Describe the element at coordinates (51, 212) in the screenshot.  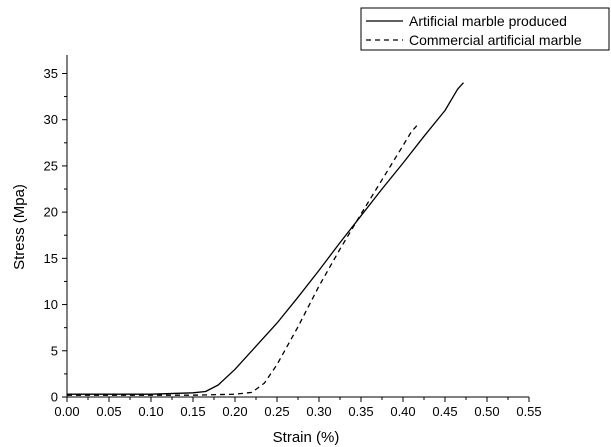
I see `y-tick-label: 20` at that location.